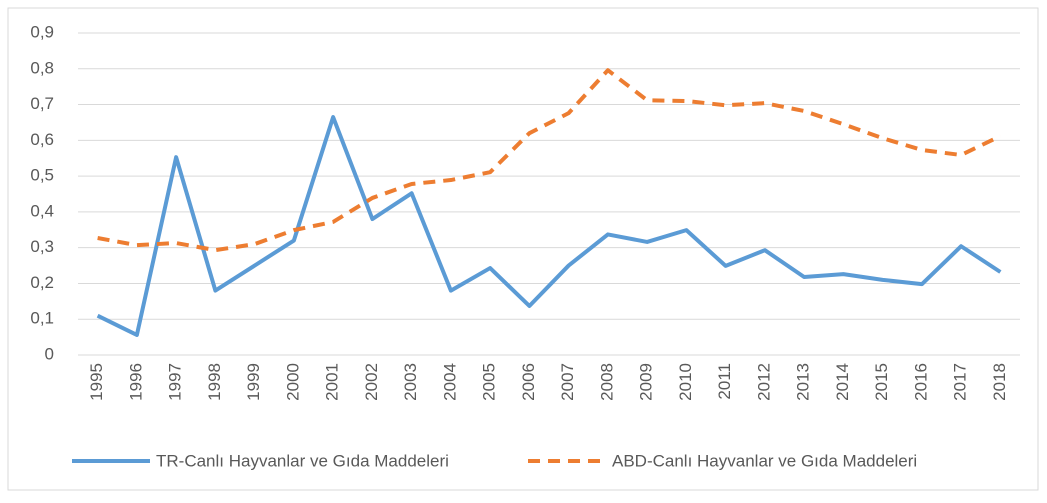 The image size is (1047, 503). What do you see at coordinates (489, 382) in the screenshot?
I see `x-tick-label: 2005` at bounding box center [489, 382].